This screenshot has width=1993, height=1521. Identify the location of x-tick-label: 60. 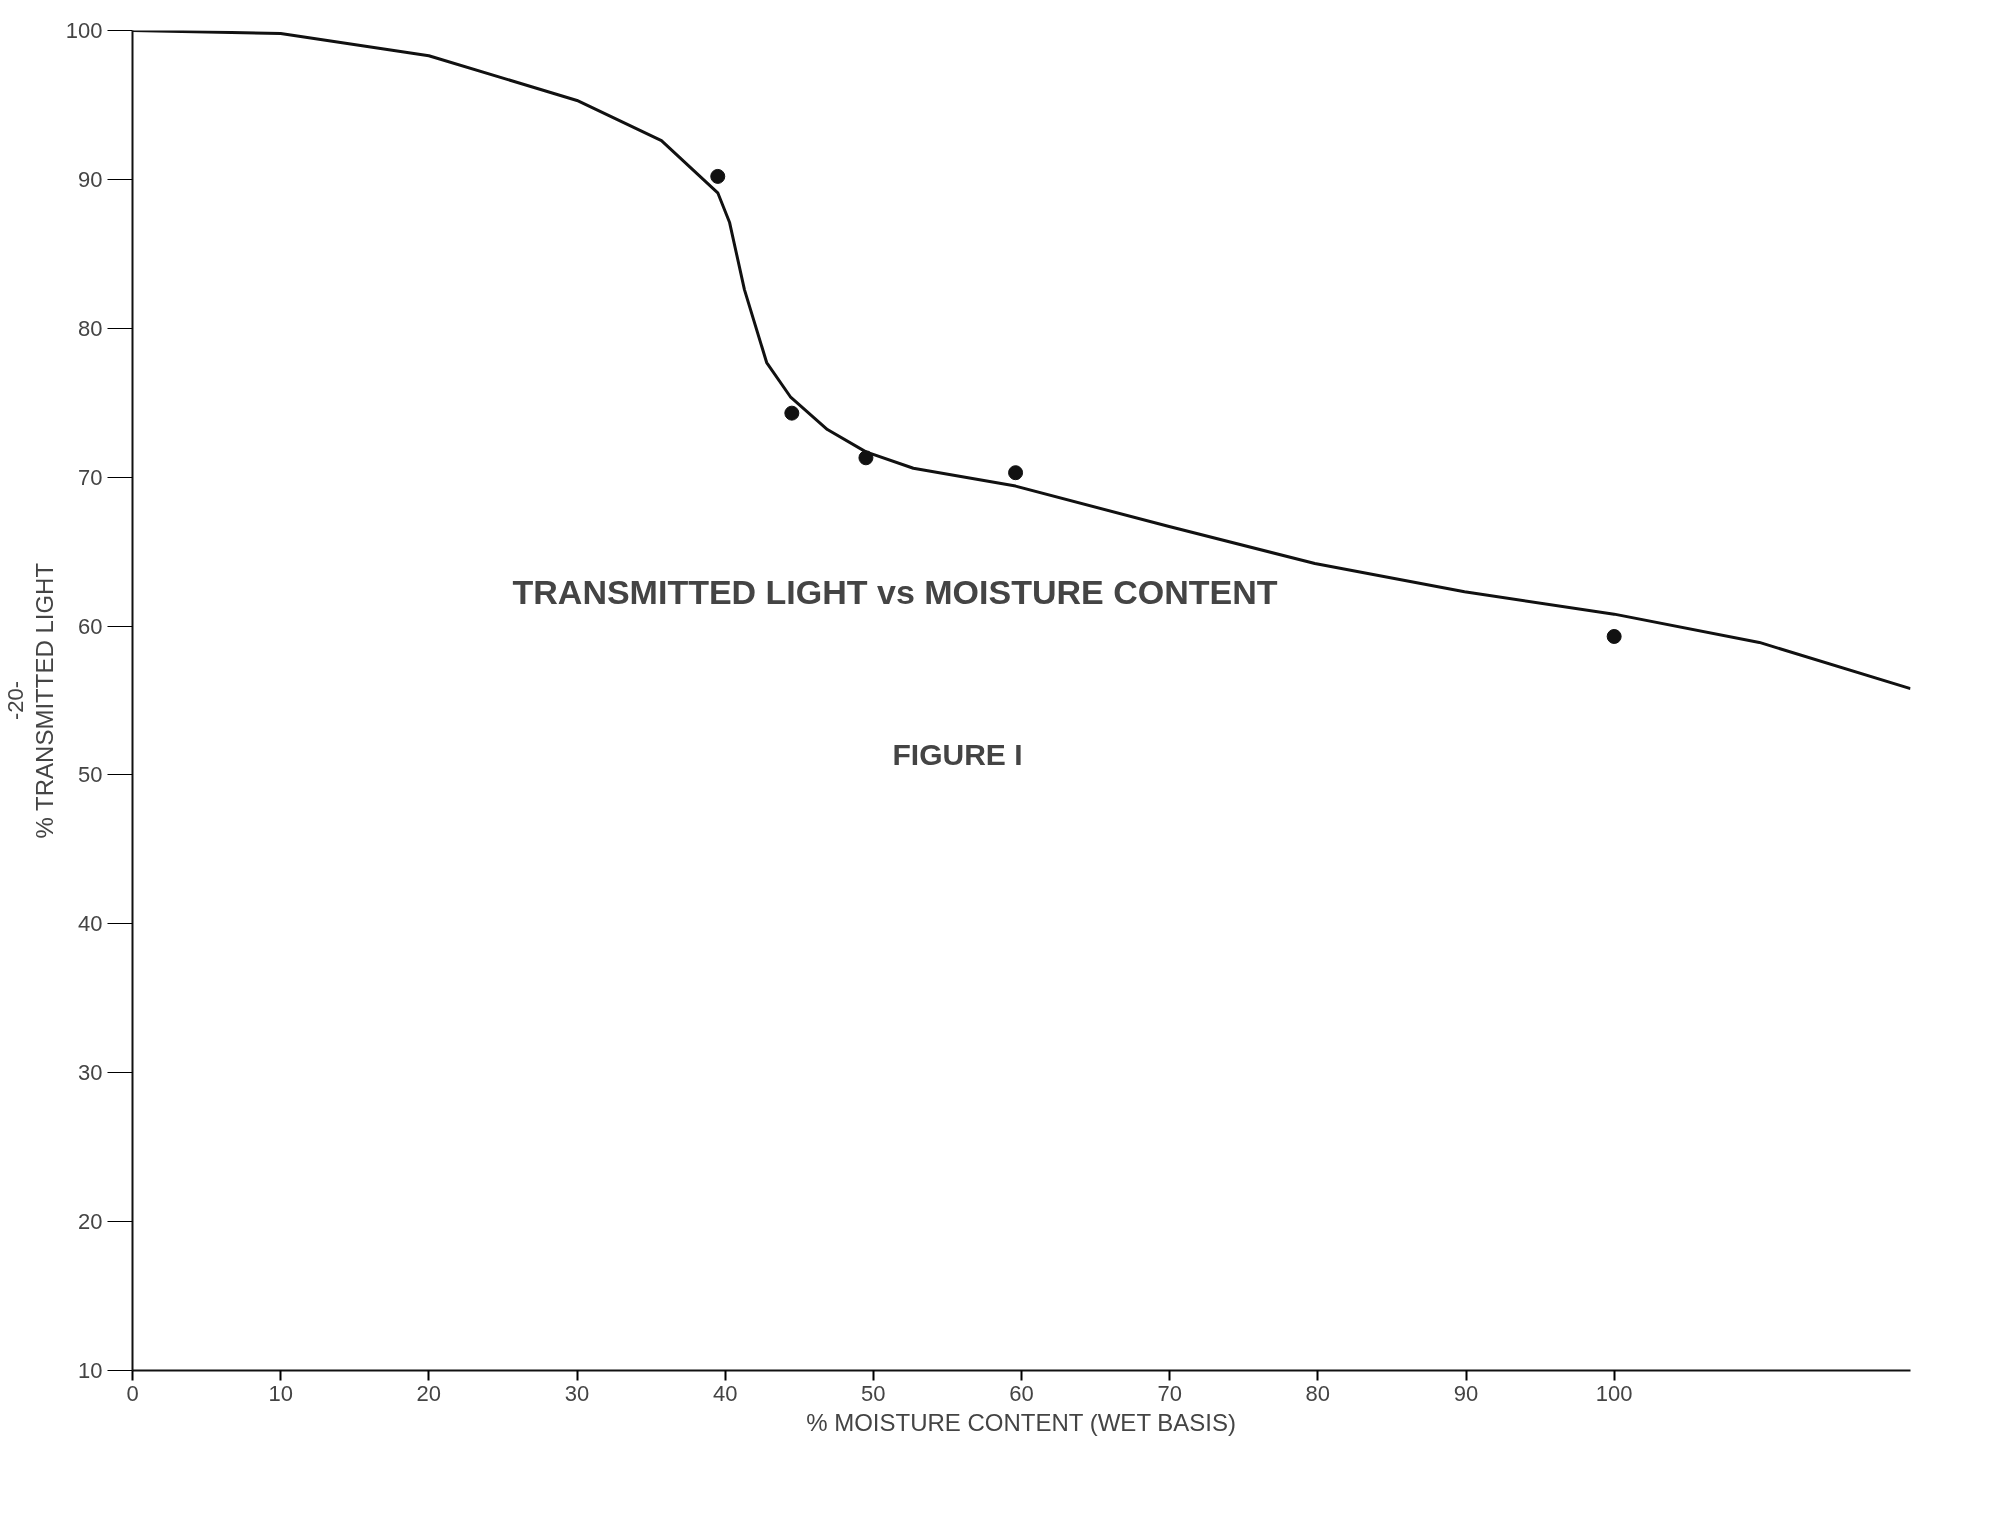
(1021, 1393).